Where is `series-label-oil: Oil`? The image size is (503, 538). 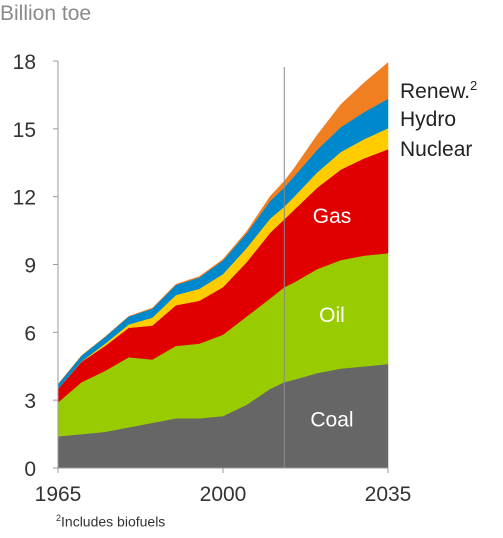
series-label-oil: Oil is located at coordinates (332, 315).